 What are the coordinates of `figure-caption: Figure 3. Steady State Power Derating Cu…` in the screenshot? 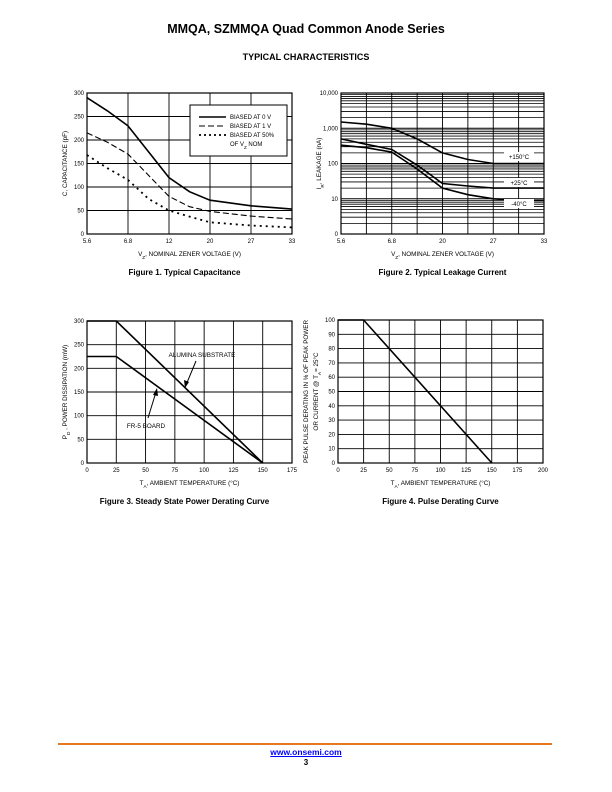 It's located at (185, 501).